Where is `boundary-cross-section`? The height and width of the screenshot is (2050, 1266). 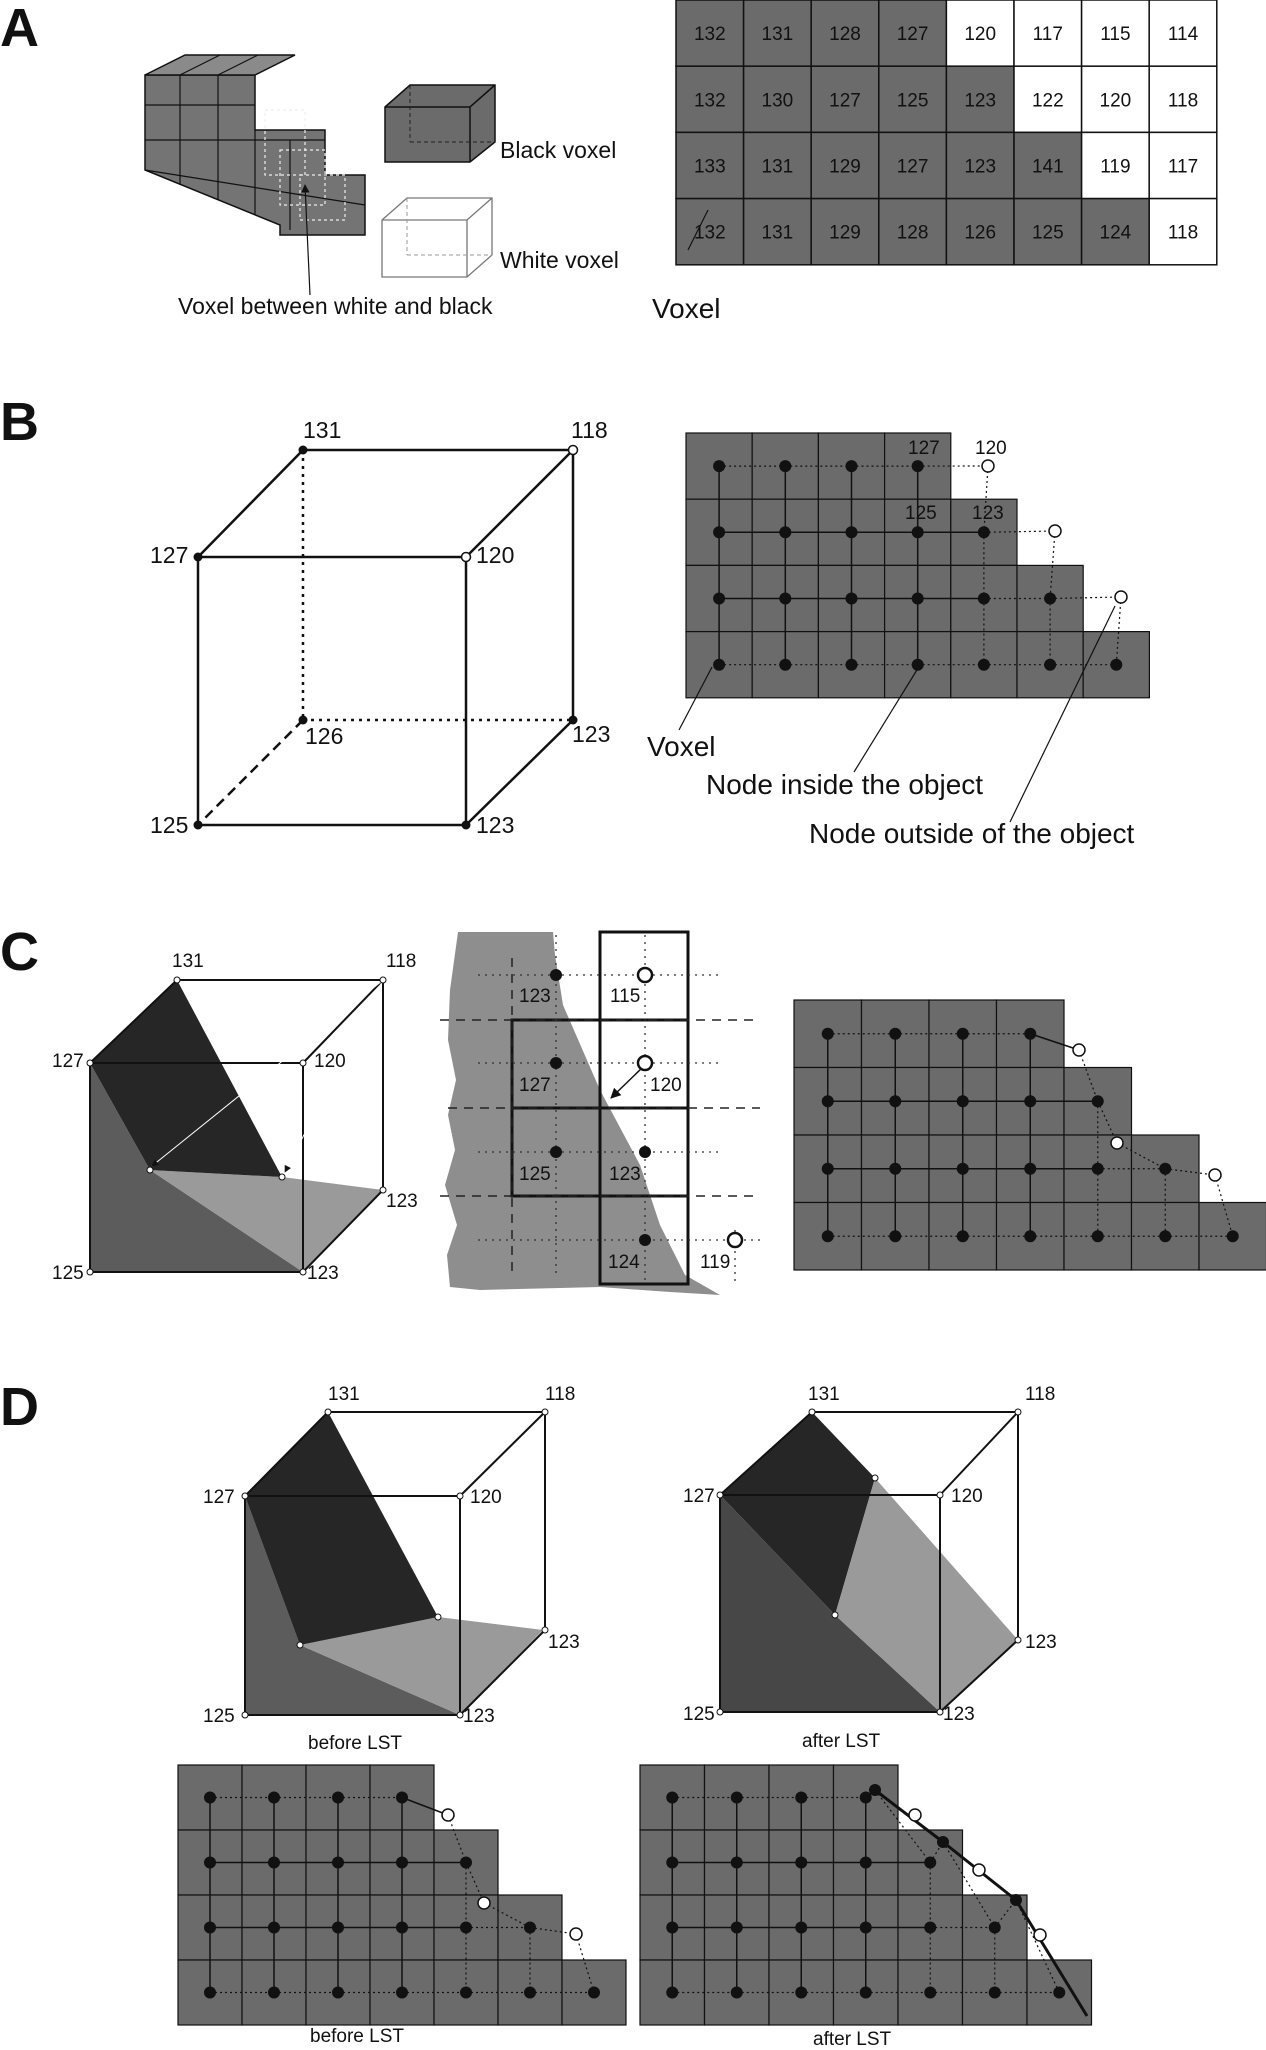
boundary-cross-section is located at coordinates (600, 1112).